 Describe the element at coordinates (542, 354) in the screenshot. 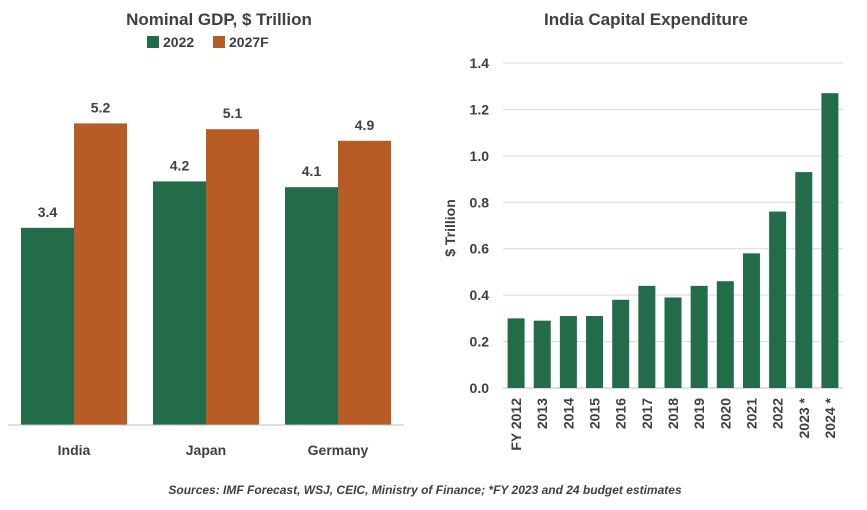

I see `capex-bar-2013` at that location.